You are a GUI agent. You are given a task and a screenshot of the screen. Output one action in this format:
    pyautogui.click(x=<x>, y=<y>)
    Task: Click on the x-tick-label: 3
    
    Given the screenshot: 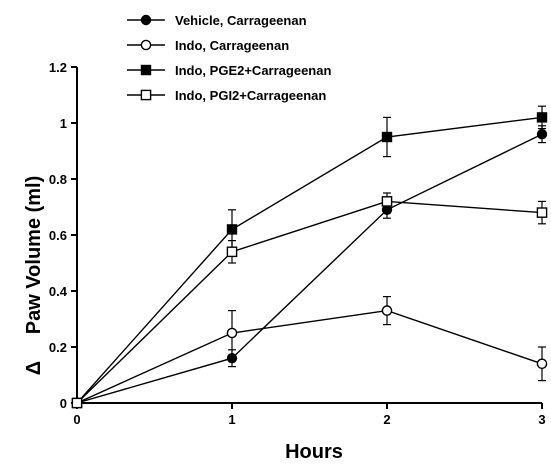 What is the action you would take?
    pyautogui.click(x=541, y=419)
    